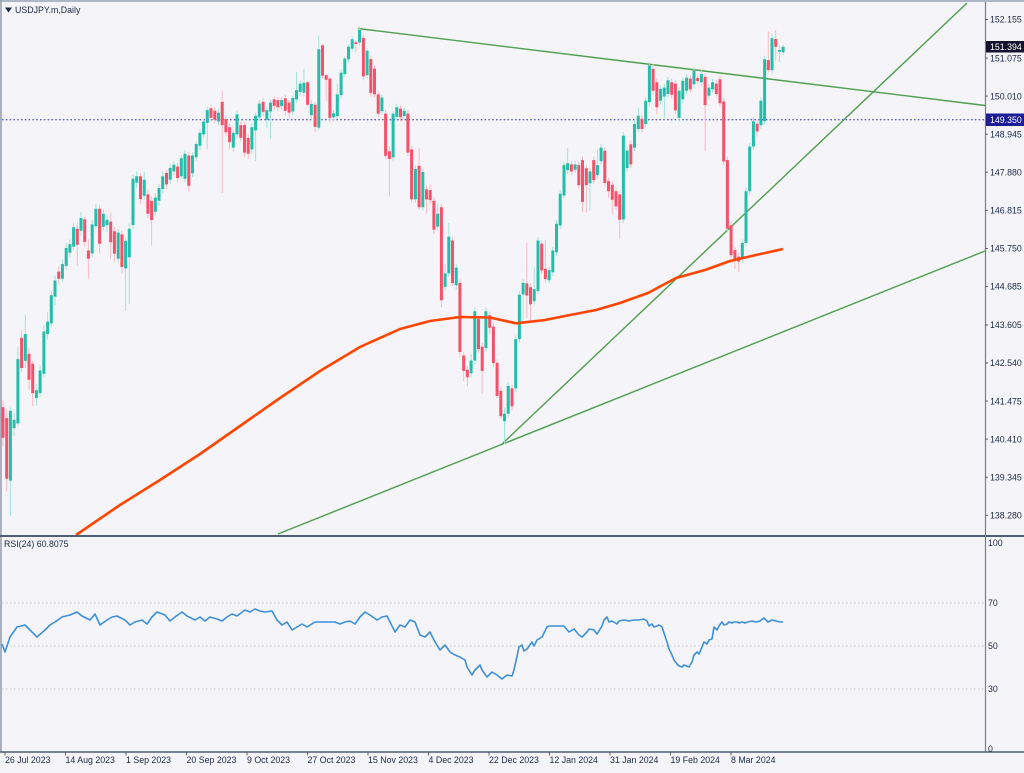 This screenshot has height=773, width=1024. I want to click on svg-text: 151.394, so click(1006, 47).